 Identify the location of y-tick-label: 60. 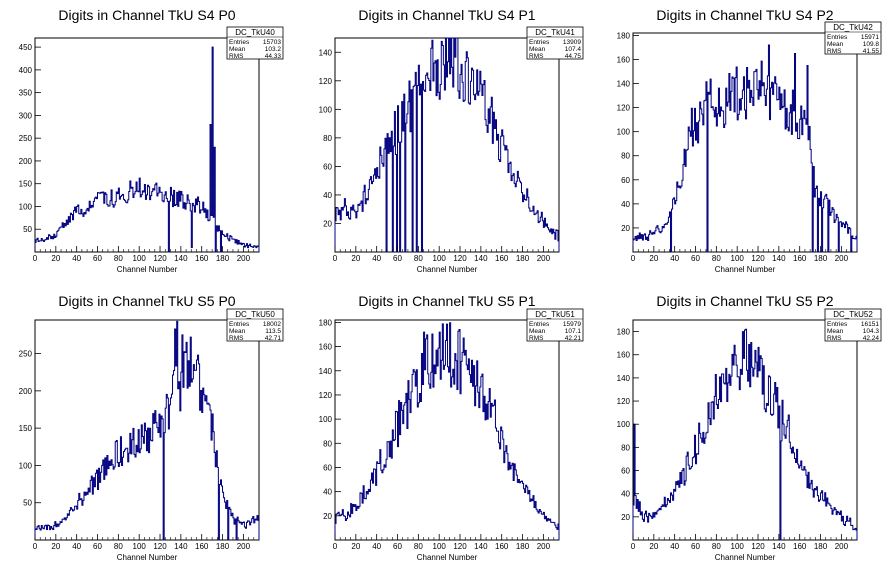
(327, 166).